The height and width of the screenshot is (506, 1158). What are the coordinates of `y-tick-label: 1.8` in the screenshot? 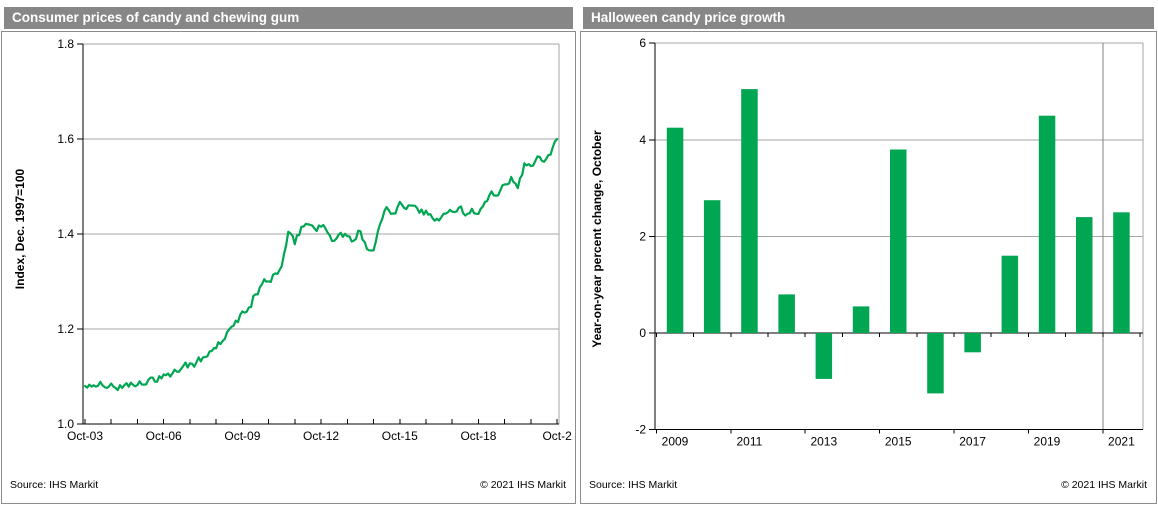 It's located at (65, 44).